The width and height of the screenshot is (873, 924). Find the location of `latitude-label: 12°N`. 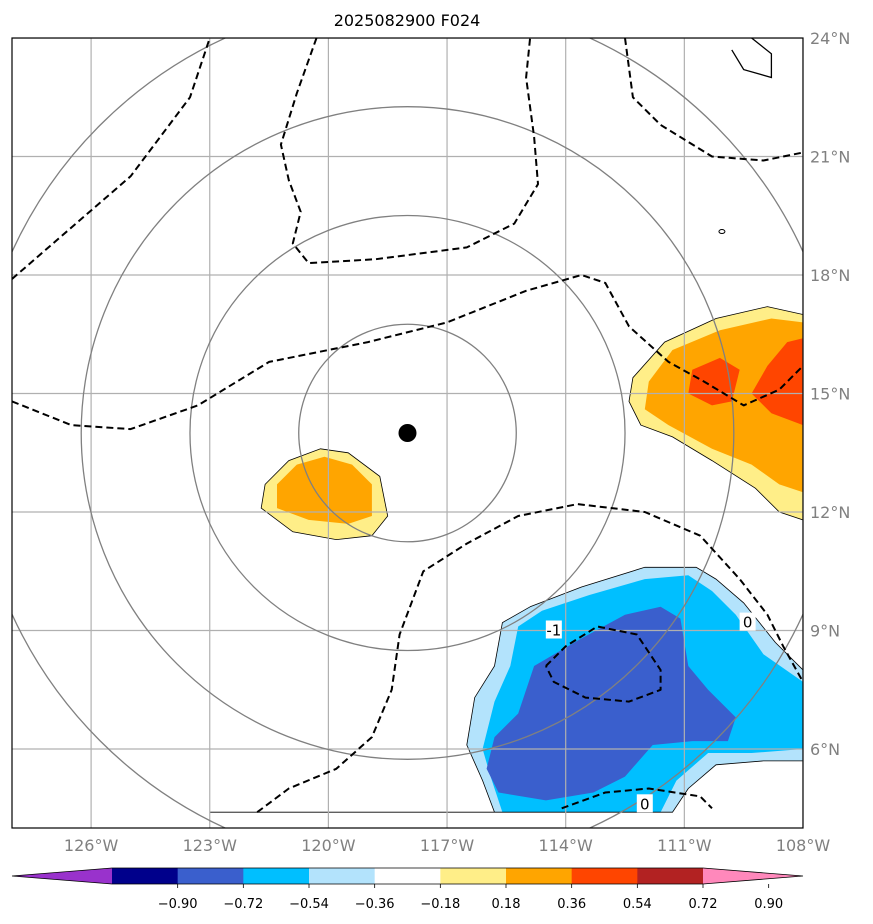

latitude-label: 12°N is located at coordinates (830, 512).